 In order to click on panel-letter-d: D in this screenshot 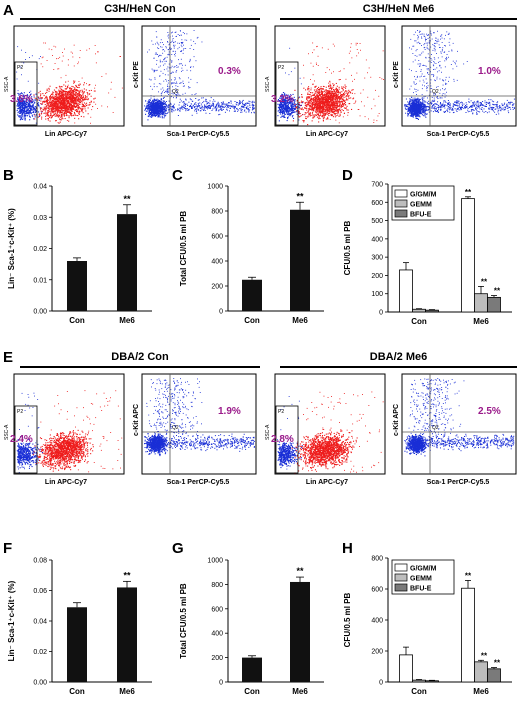, I will do `click(347, 175)`.